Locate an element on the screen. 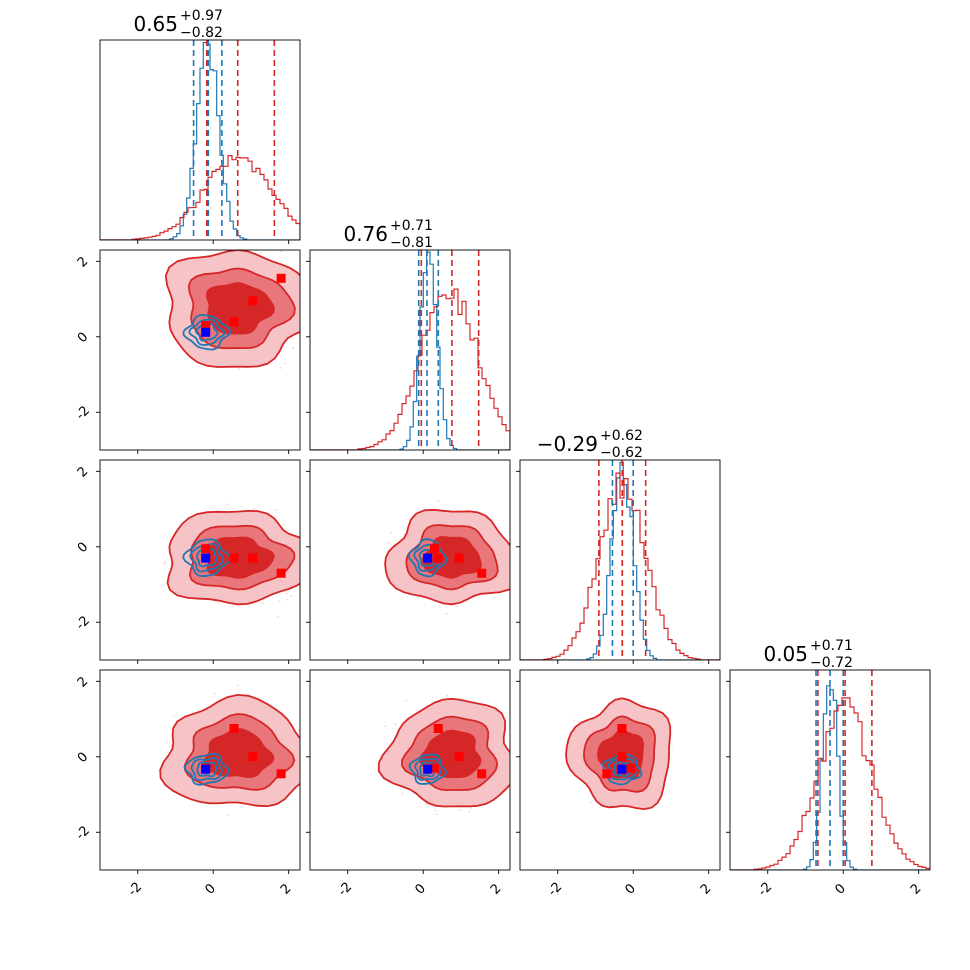 This screenshot has height=970, width=970. panel-hist-4: 0.05 +0.71−0.72 is located at coordinates (830, 754).